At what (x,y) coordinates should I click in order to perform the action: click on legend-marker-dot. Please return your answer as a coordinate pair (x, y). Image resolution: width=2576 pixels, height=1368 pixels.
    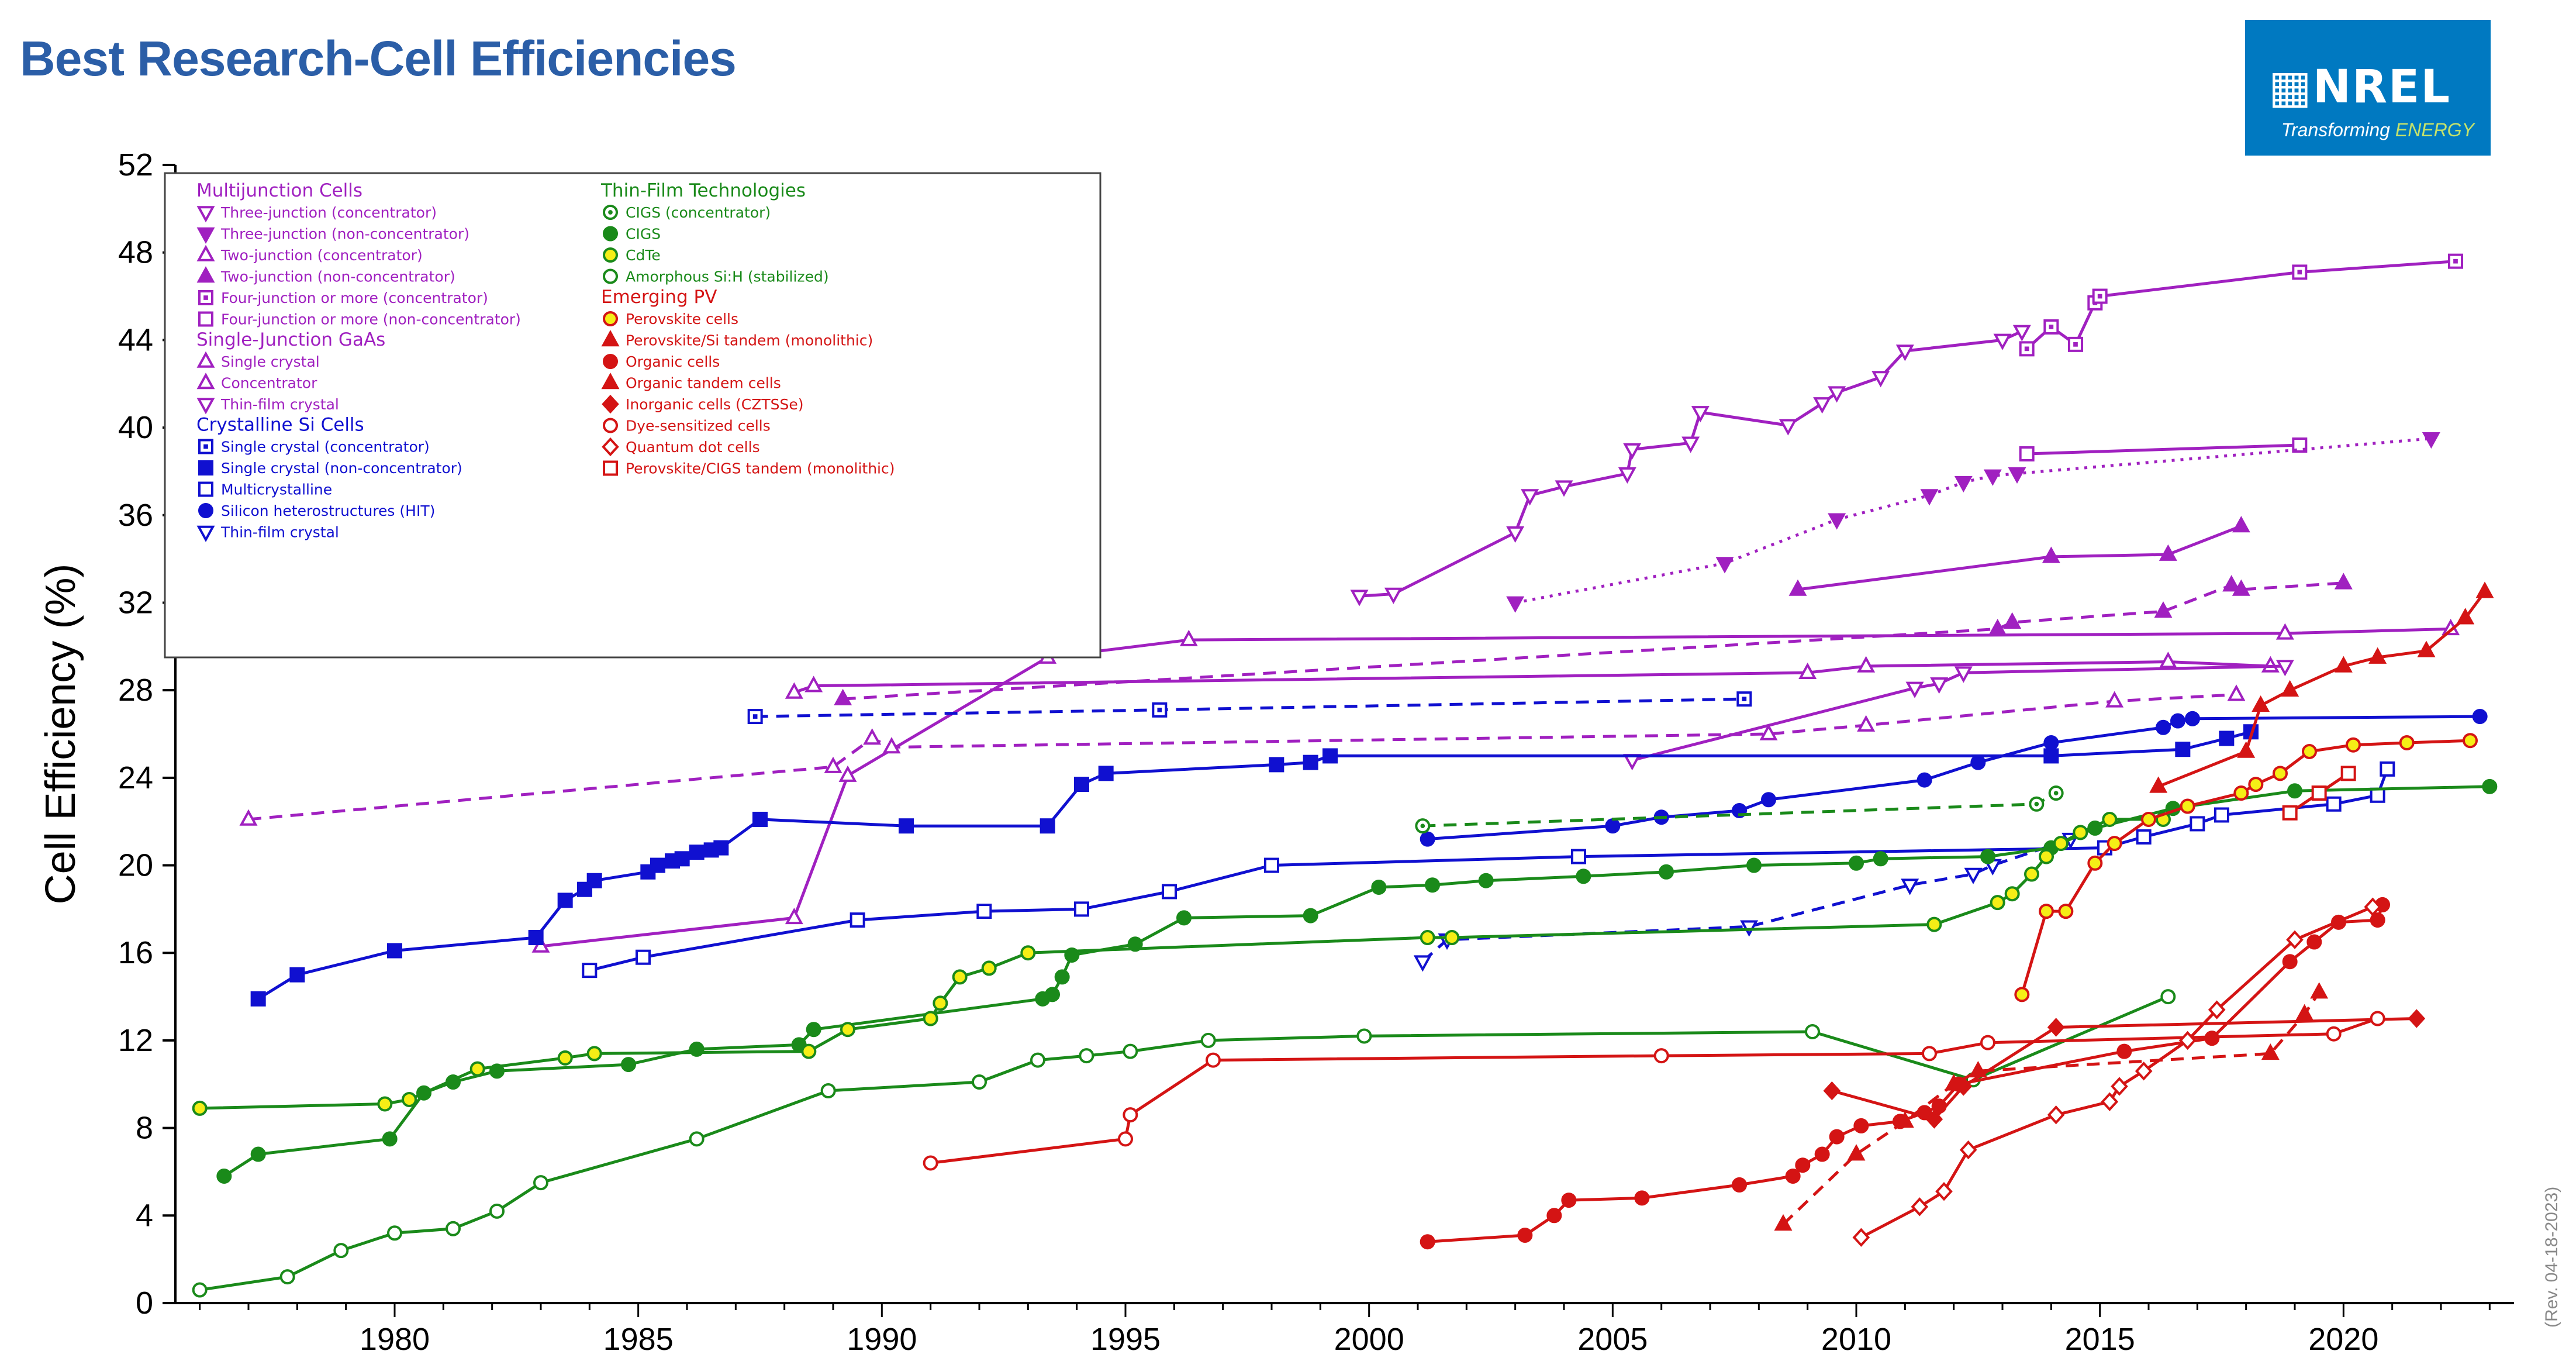
    Looking at the image, I should click on (205, 446).